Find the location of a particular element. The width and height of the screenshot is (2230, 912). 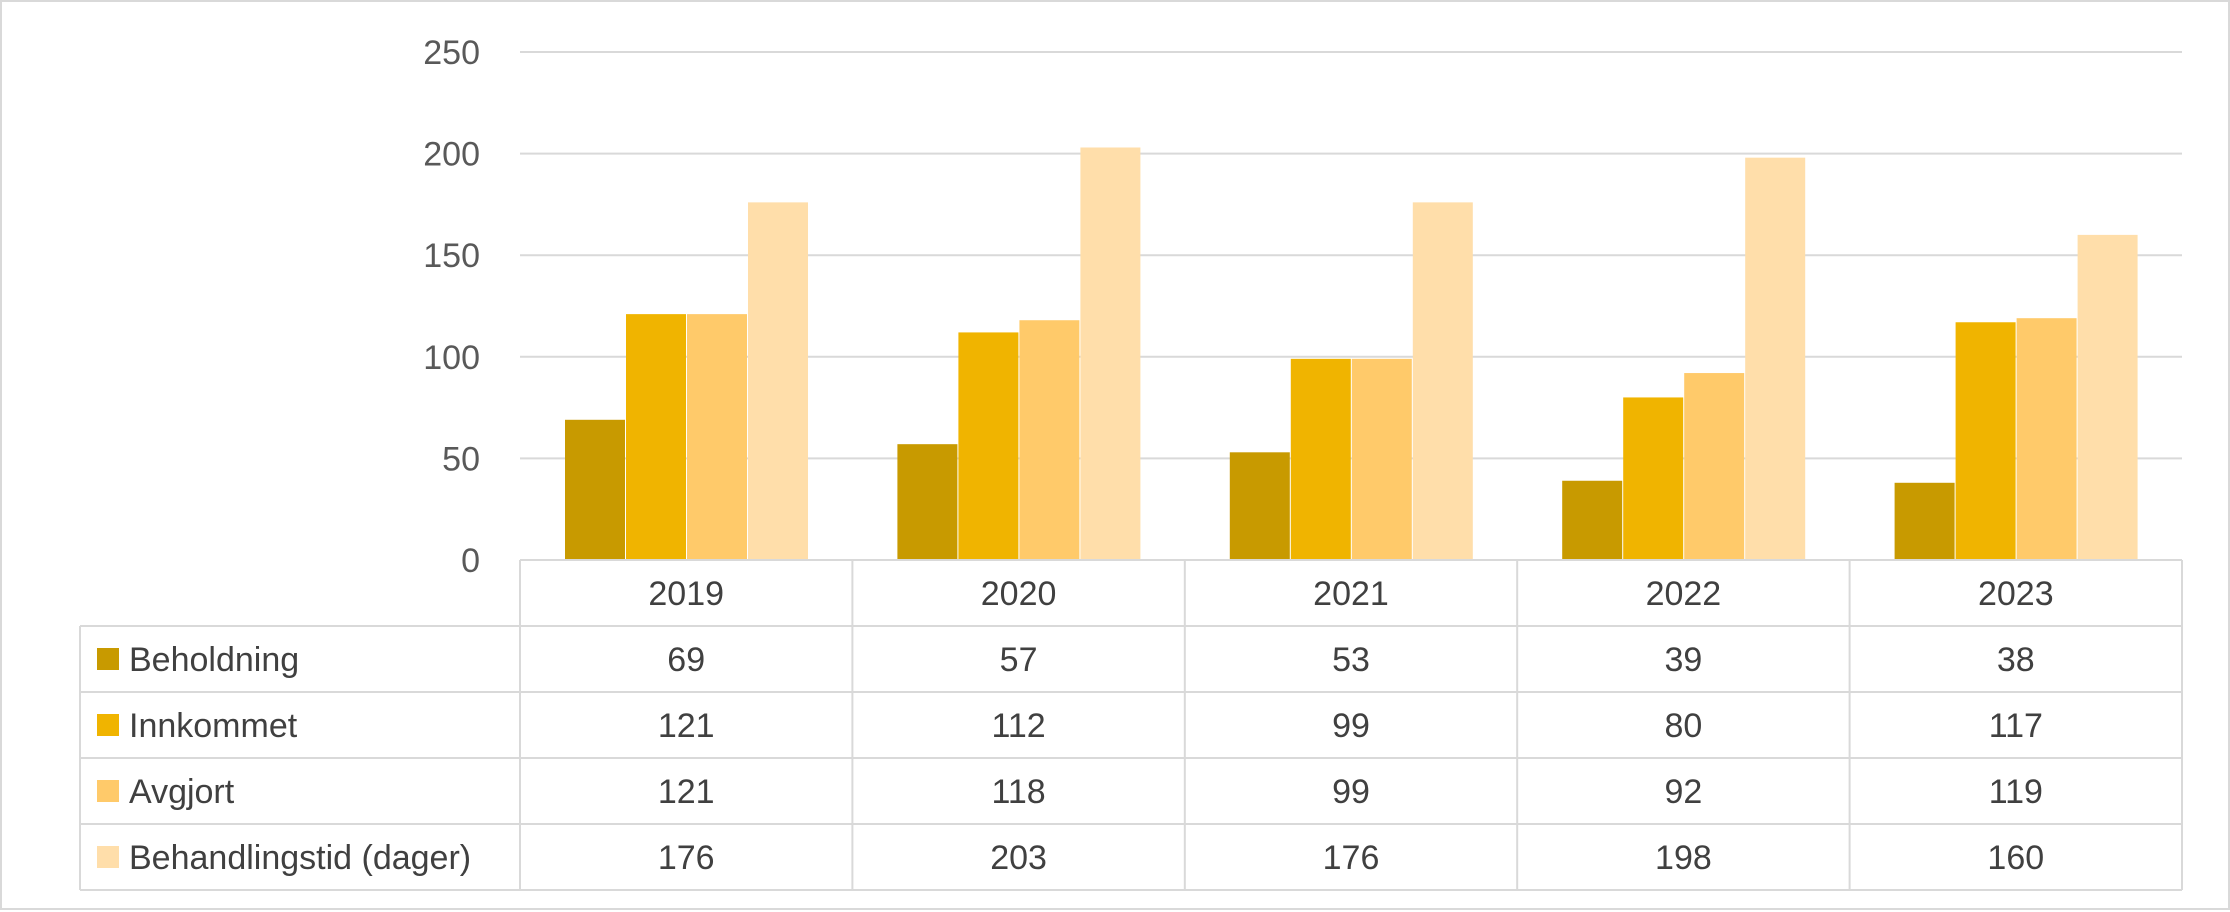

data-value: 203 is located at coordinates (1018, 858).